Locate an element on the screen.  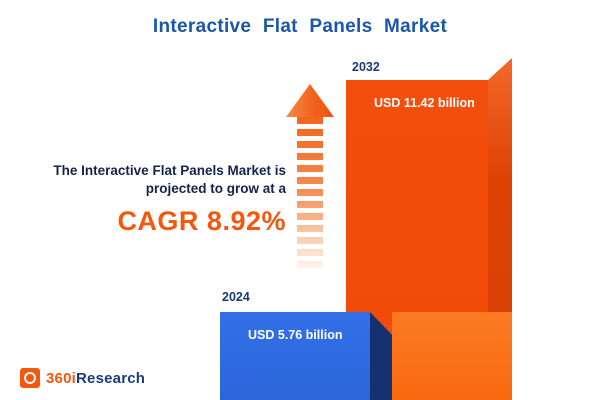
bar-2032-lower-face is located at coordinates (452, 356).